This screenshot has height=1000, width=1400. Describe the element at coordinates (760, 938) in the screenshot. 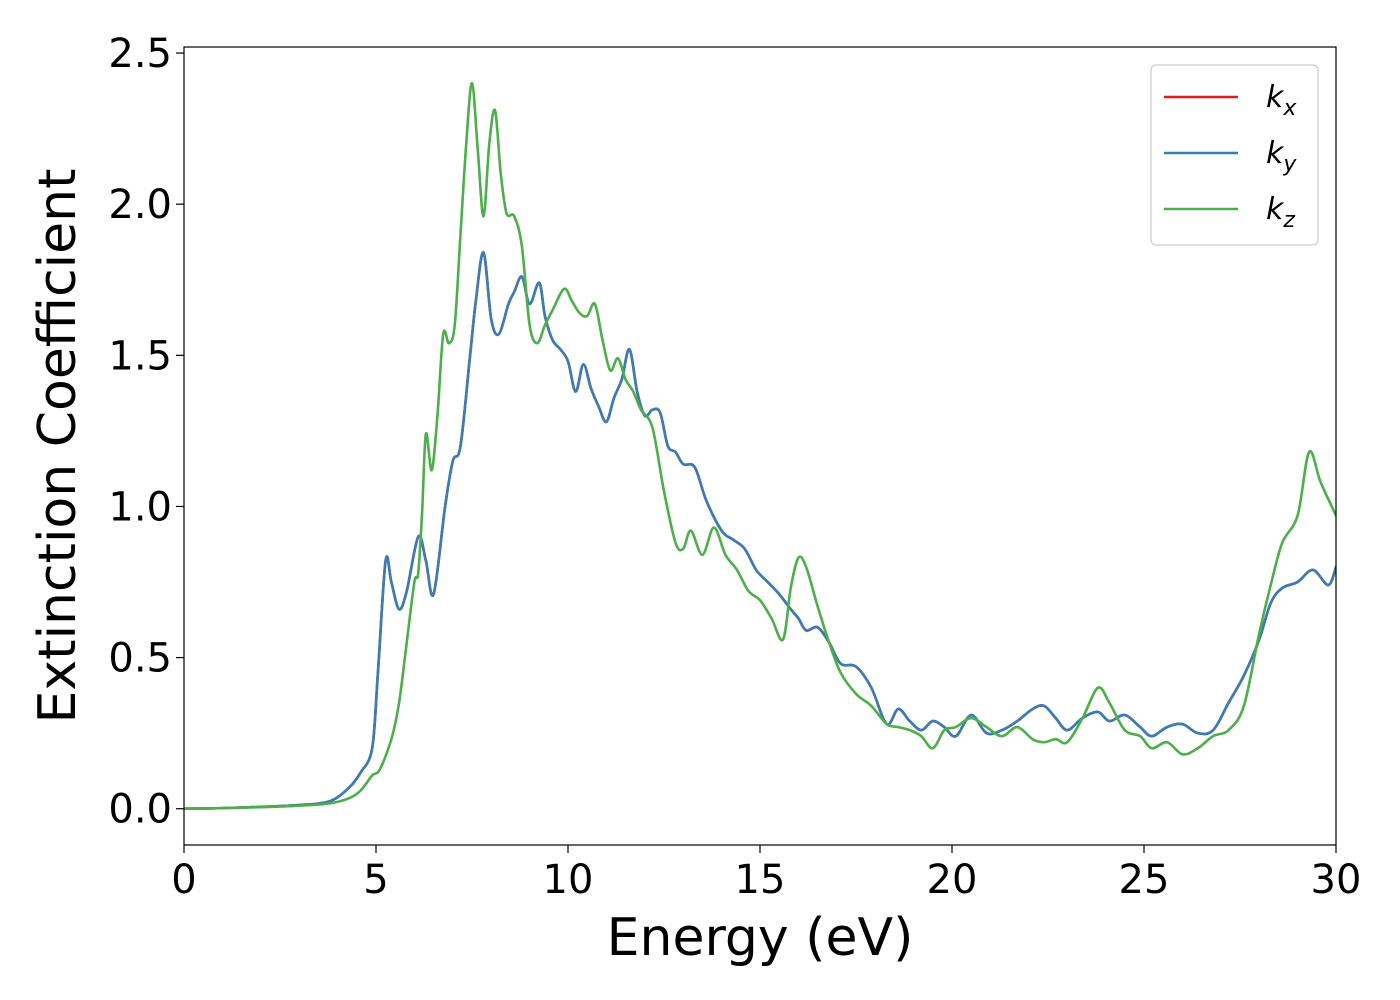

I see `x-axis-label: Energy (eV)` at that location.